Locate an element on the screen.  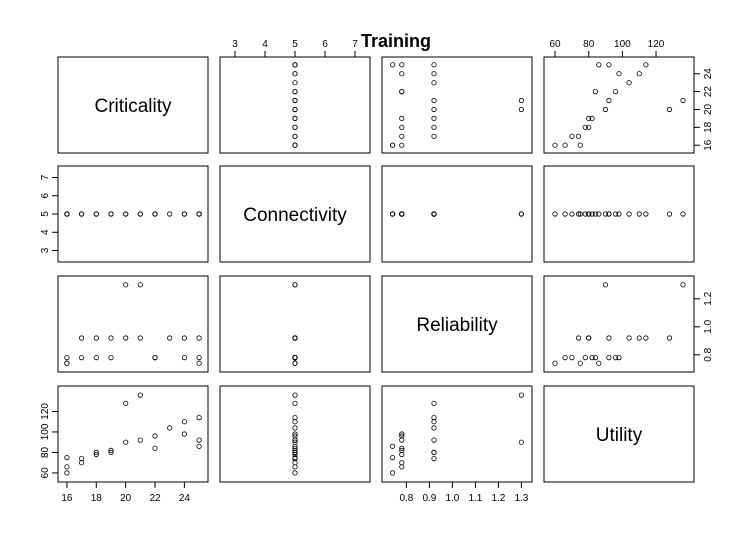
tick-label: 16 is located at coordinates (67, 498).